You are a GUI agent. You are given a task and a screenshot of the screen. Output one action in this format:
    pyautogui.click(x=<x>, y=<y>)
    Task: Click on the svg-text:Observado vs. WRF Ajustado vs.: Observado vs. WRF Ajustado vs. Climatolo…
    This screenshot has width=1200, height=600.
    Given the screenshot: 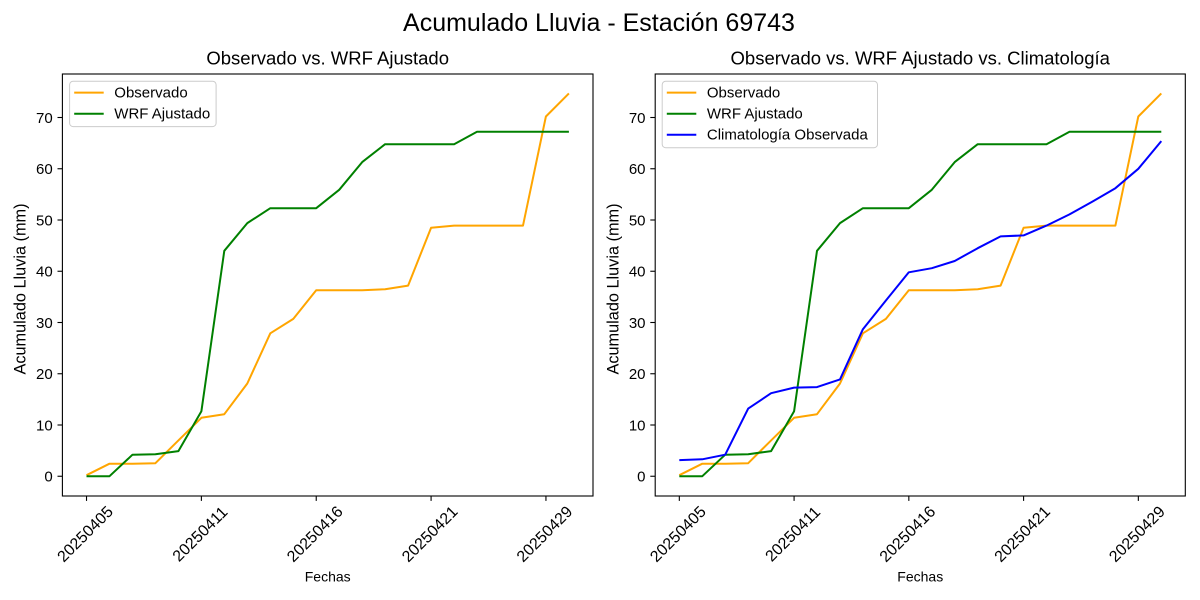 What is the action you would take?
    pyautogui.click(x=921, y=58)
    